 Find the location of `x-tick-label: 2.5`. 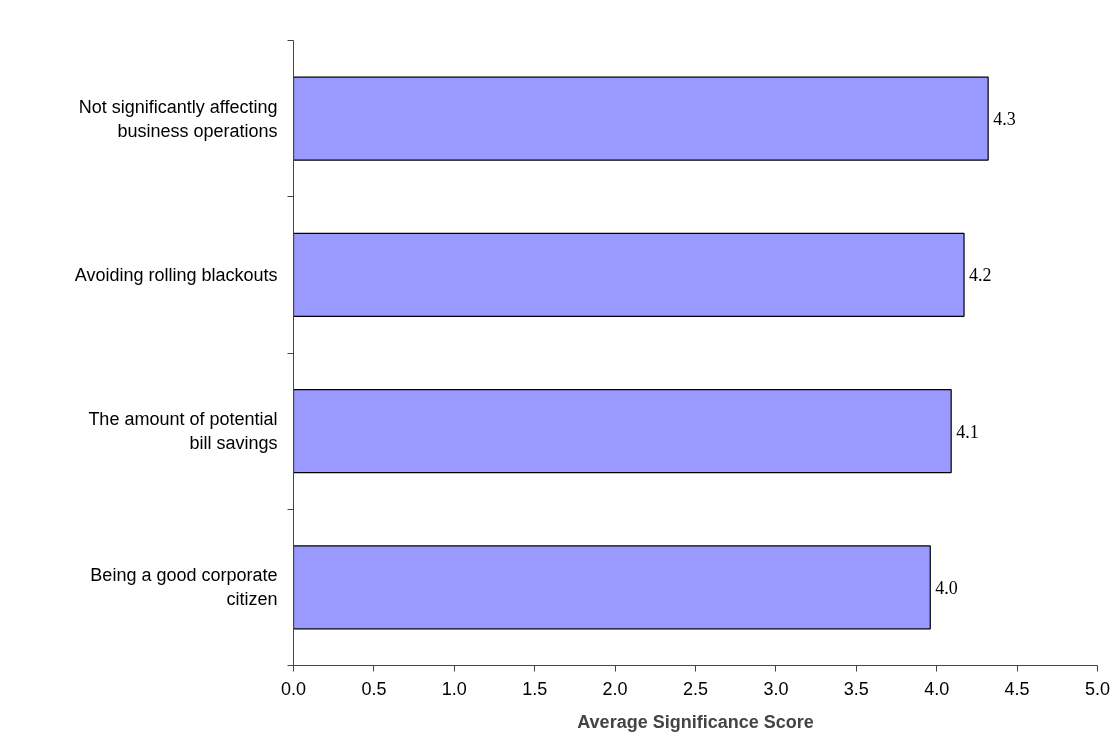

x-tick-label: 2.5 is located at coordinates (695, 688).